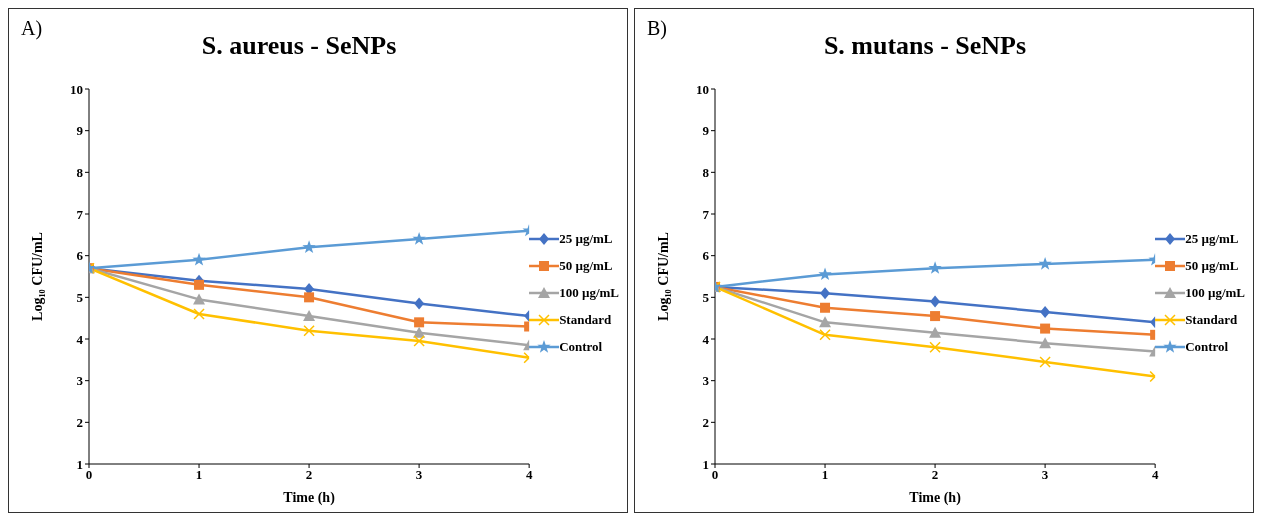 This screenshot has height=523, width=1263. Describe the element at coordinates (299, 46) in the screenshot. I see `chart-title: S. aureus - SeNPs` at that location.